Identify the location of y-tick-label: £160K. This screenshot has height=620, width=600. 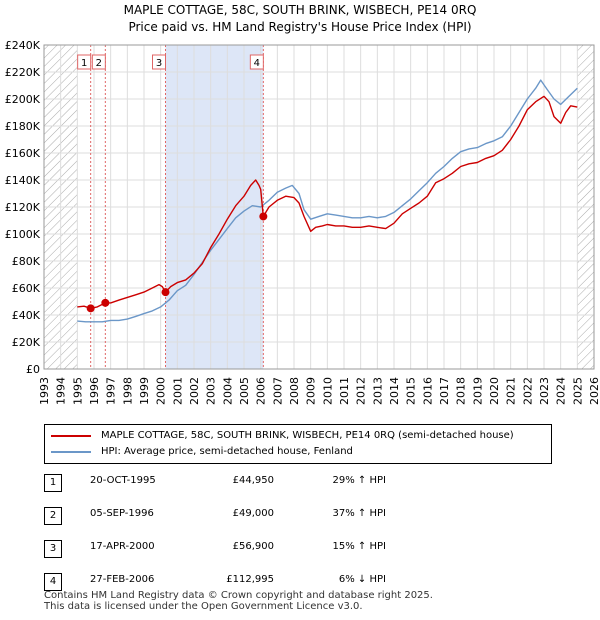
(23, 153).